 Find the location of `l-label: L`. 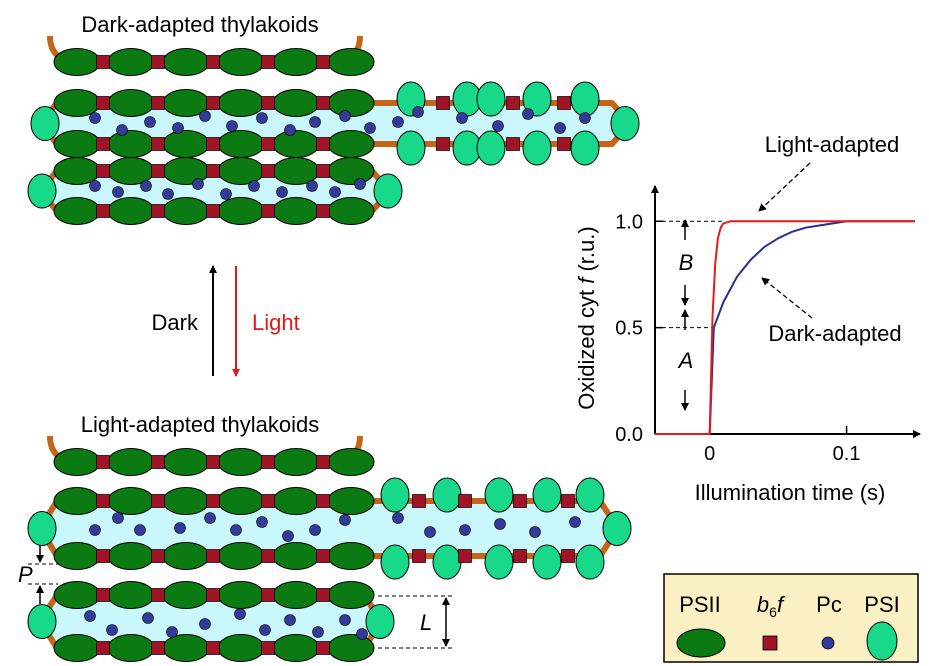

l-label: L is located at coordinates (426, 622).